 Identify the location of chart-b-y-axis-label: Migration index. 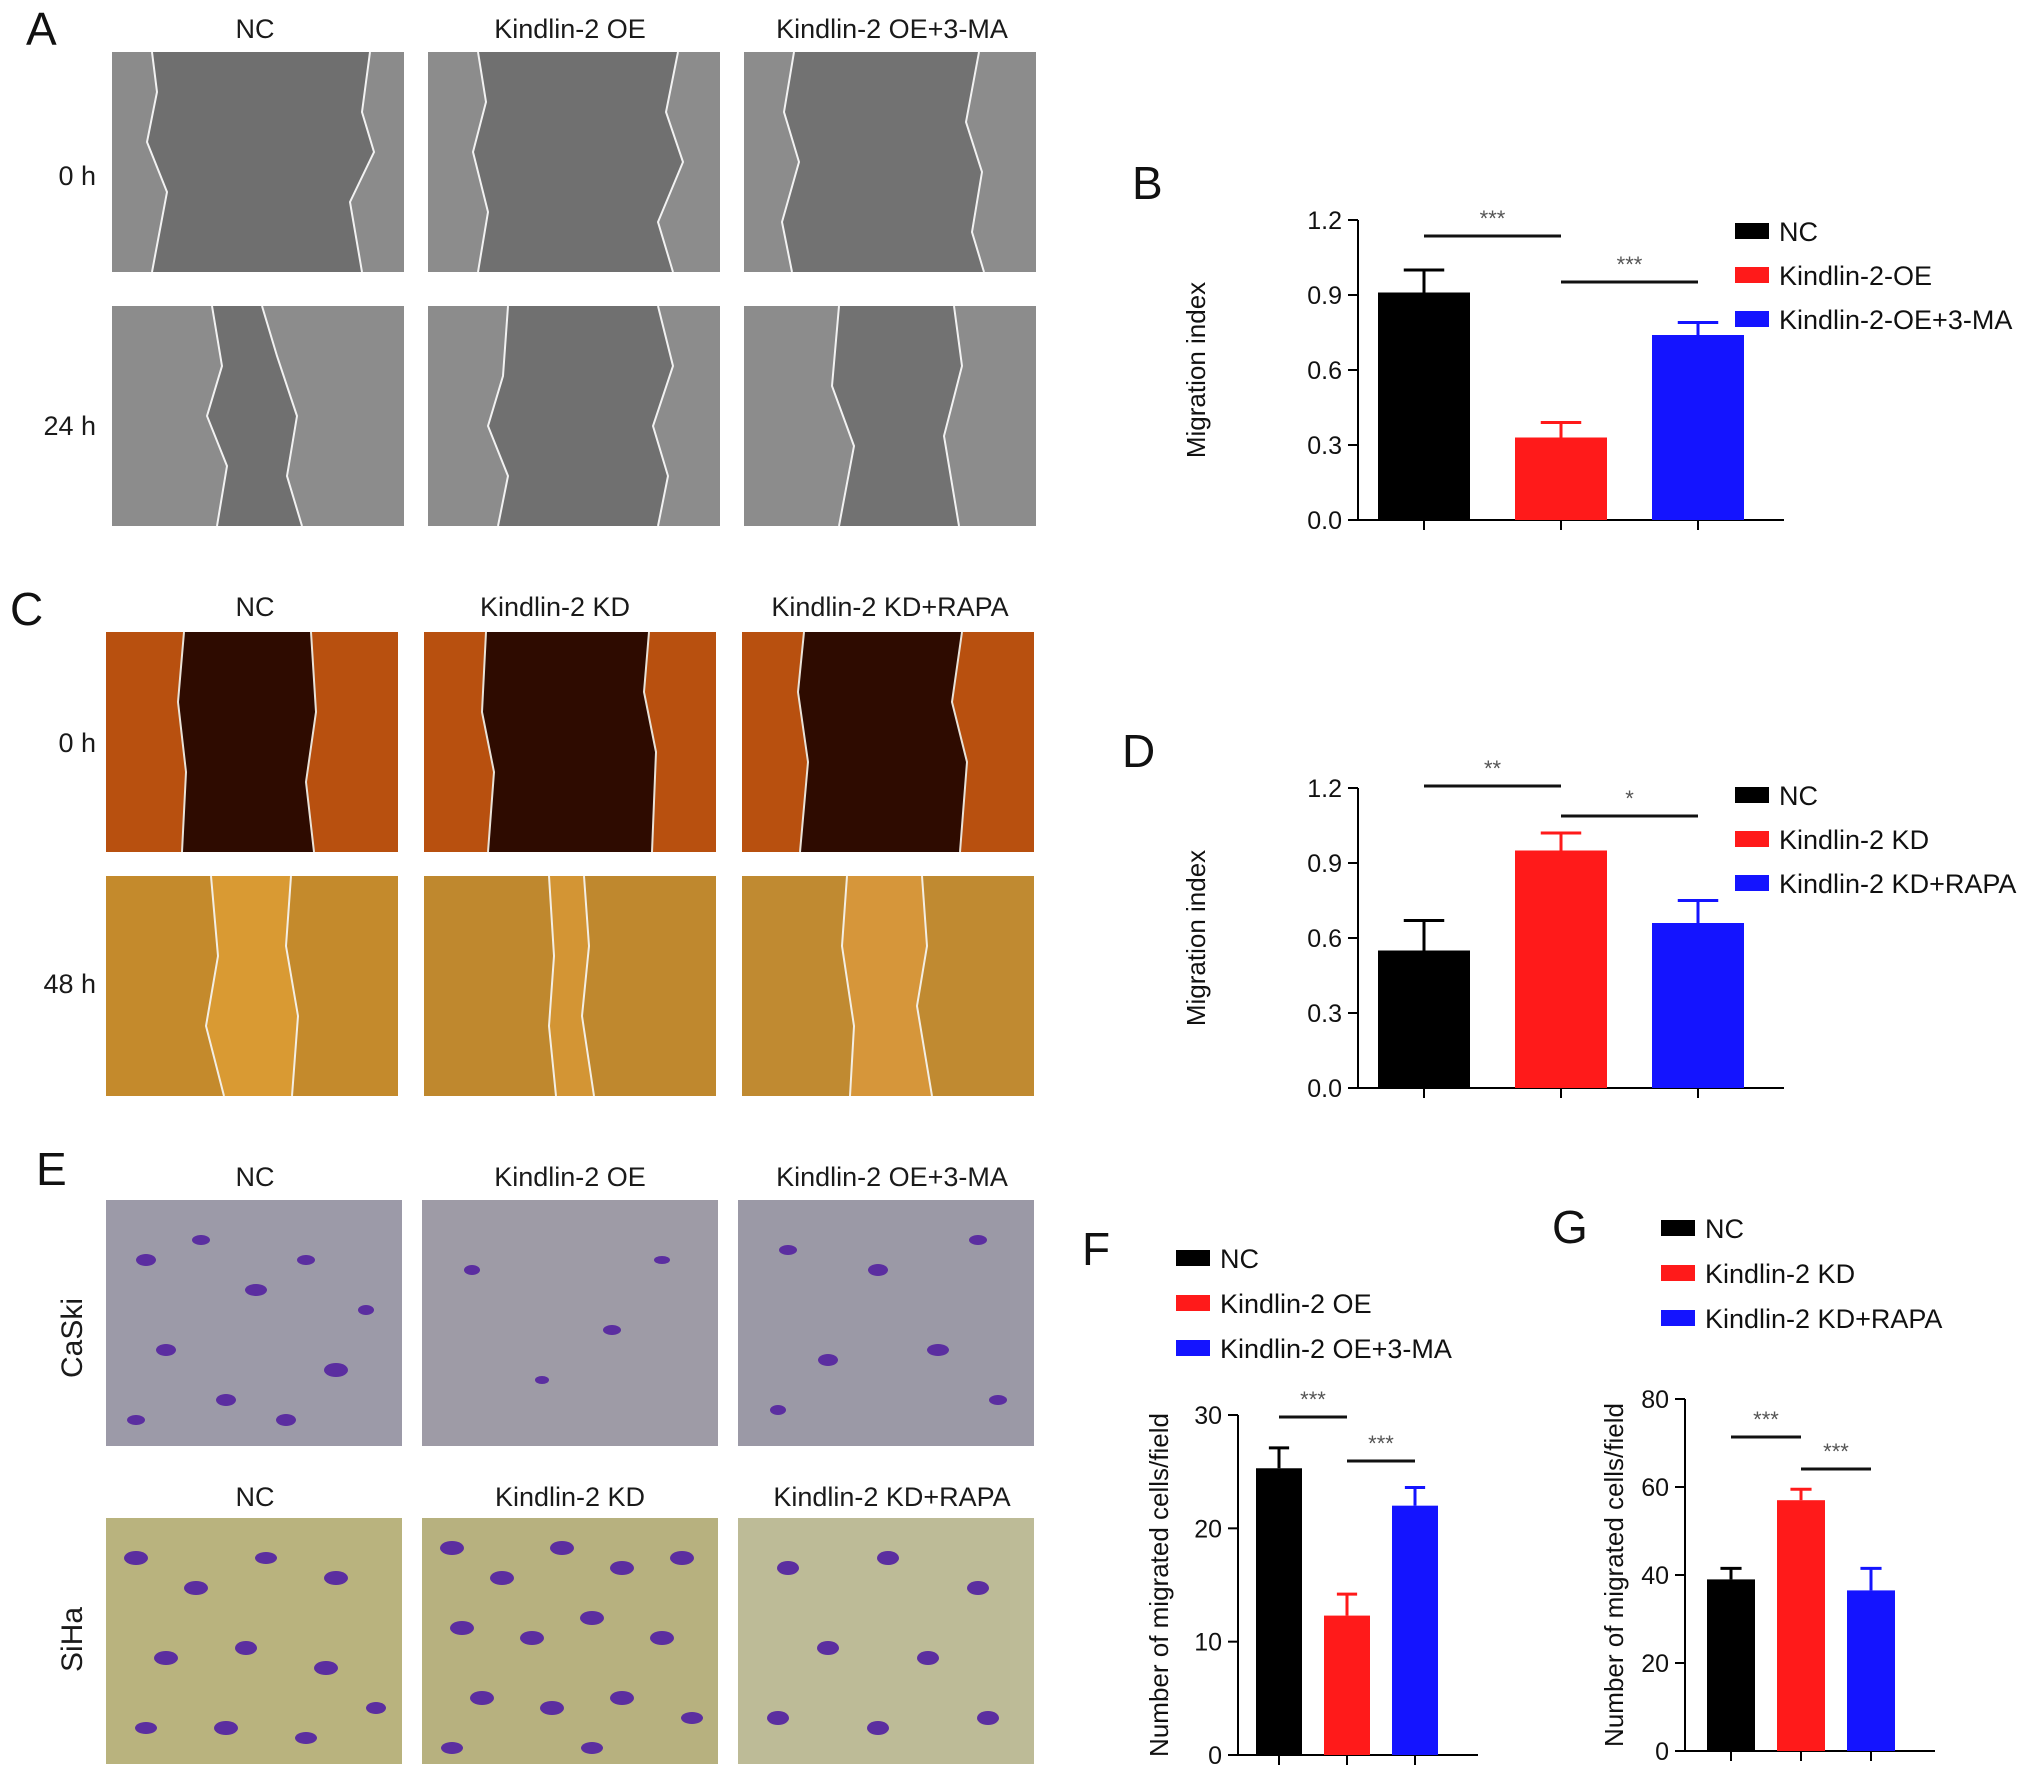
(1196, 370).